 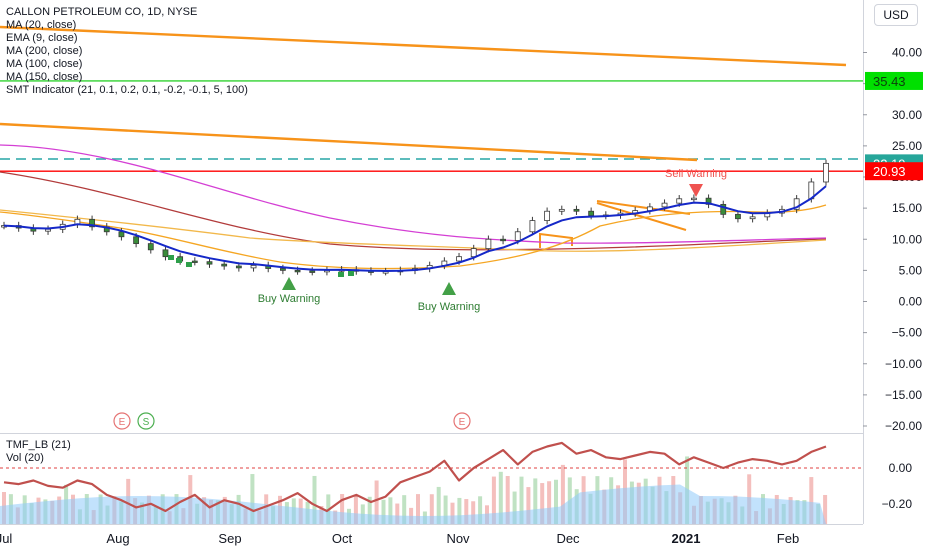 What do you see at coordinates (38, 445) in the screenshot?
I see `legend-tmf: TMF_LB (21)` at bounding box center [38, 445].